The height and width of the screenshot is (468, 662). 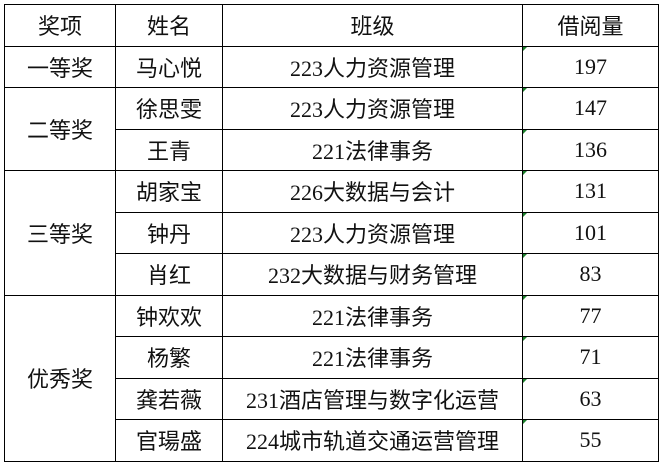 I want to click on count-cell: 131, so click(x=590, y=191).